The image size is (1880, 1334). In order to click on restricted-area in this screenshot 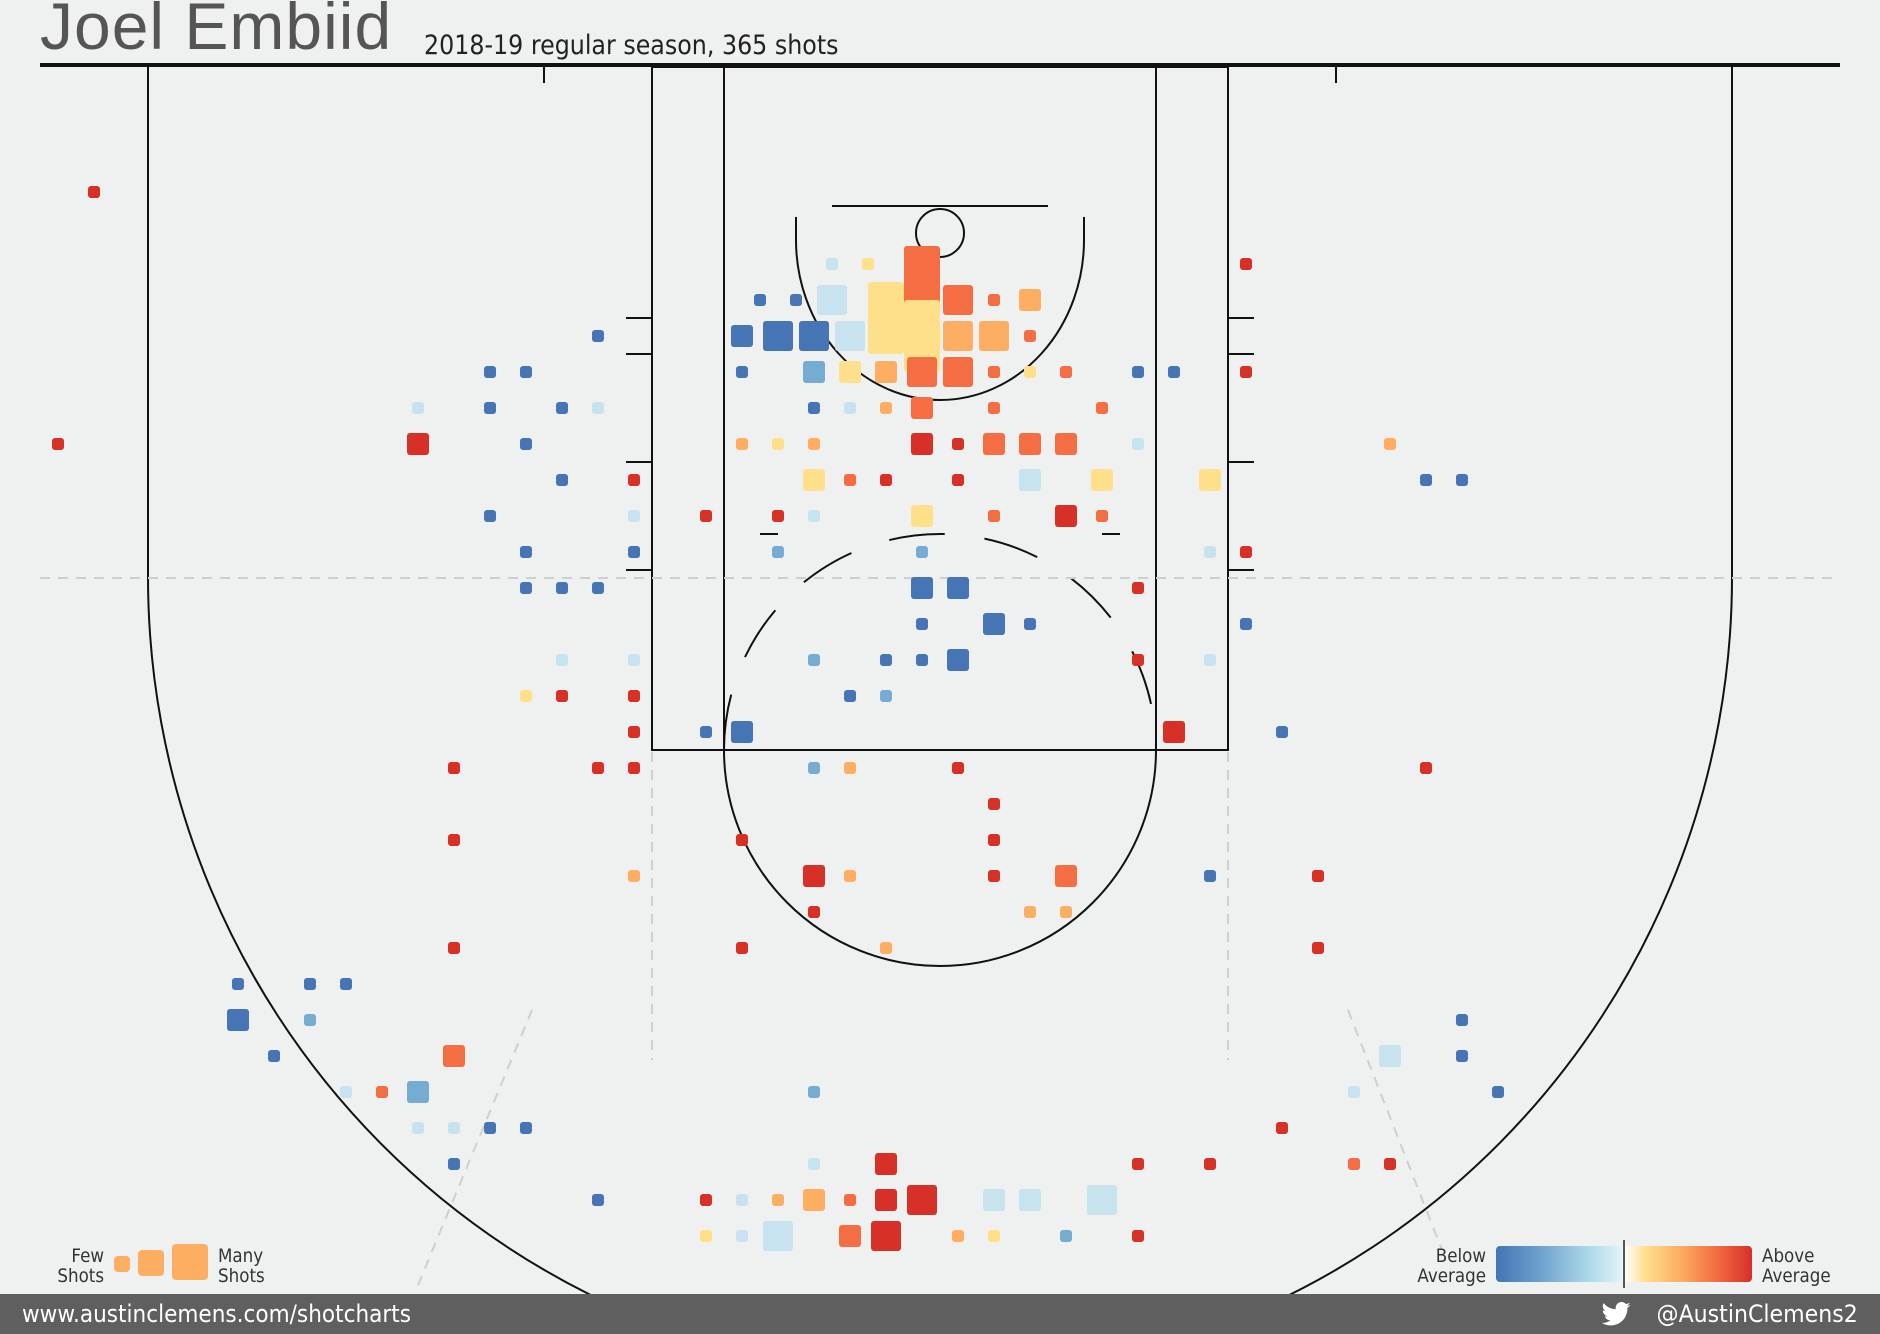, I will do `click(940, 309)`.